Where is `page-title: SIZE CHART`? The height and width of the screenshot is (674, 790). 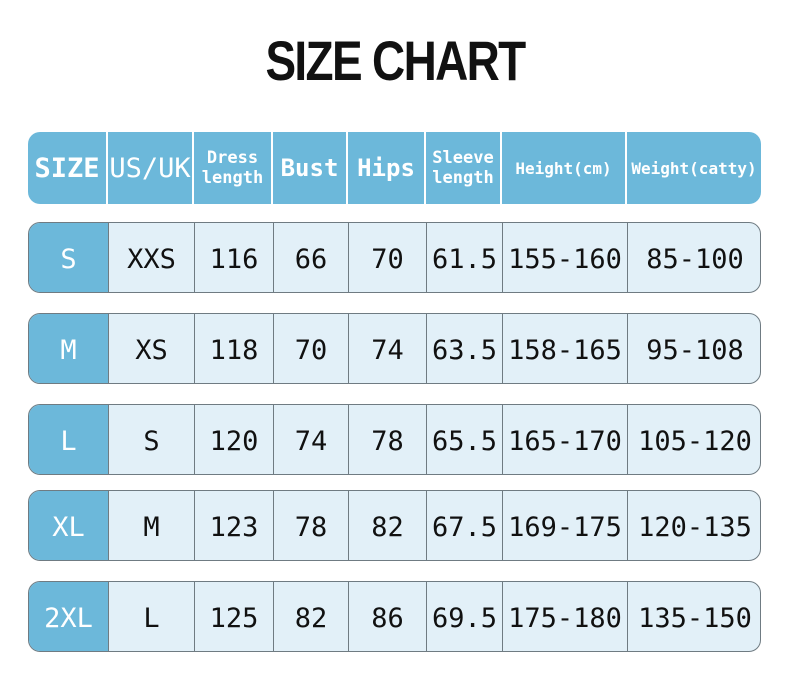
page-title: SIZE CHART is located at coordinates (395, 60).